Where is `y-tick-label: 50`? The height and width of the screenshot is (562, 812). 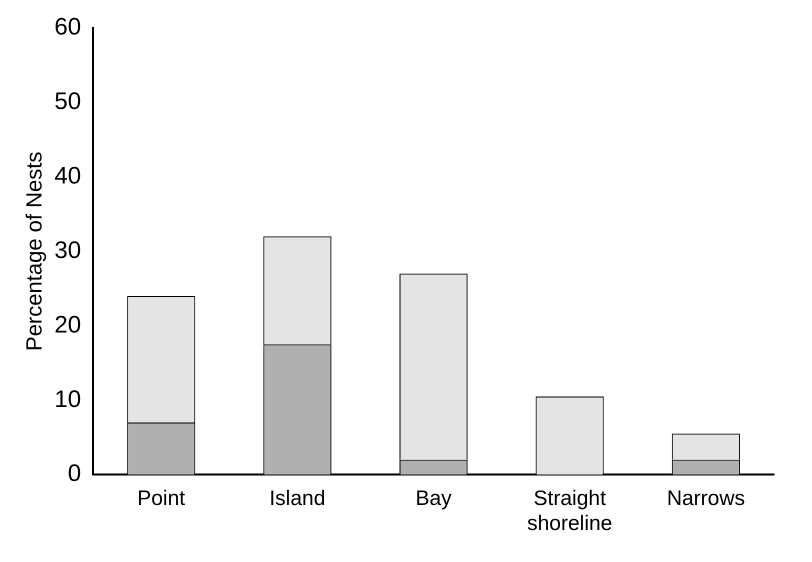
y-tick-label: 50 is located at coordinates (68, 102).